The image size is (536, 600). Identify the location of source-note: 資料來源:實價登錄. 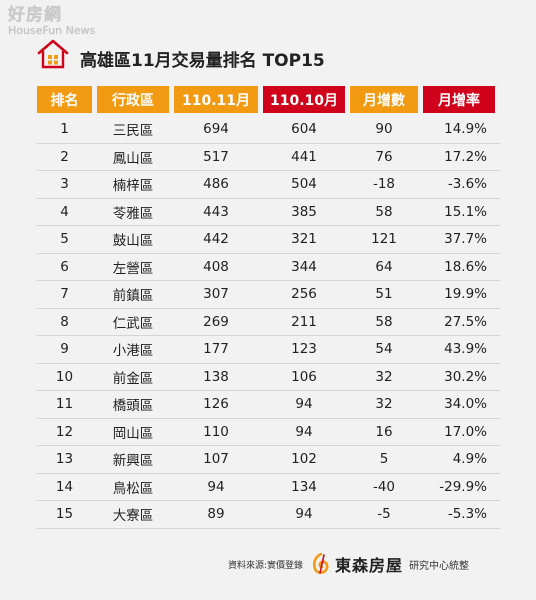
(266, 565).